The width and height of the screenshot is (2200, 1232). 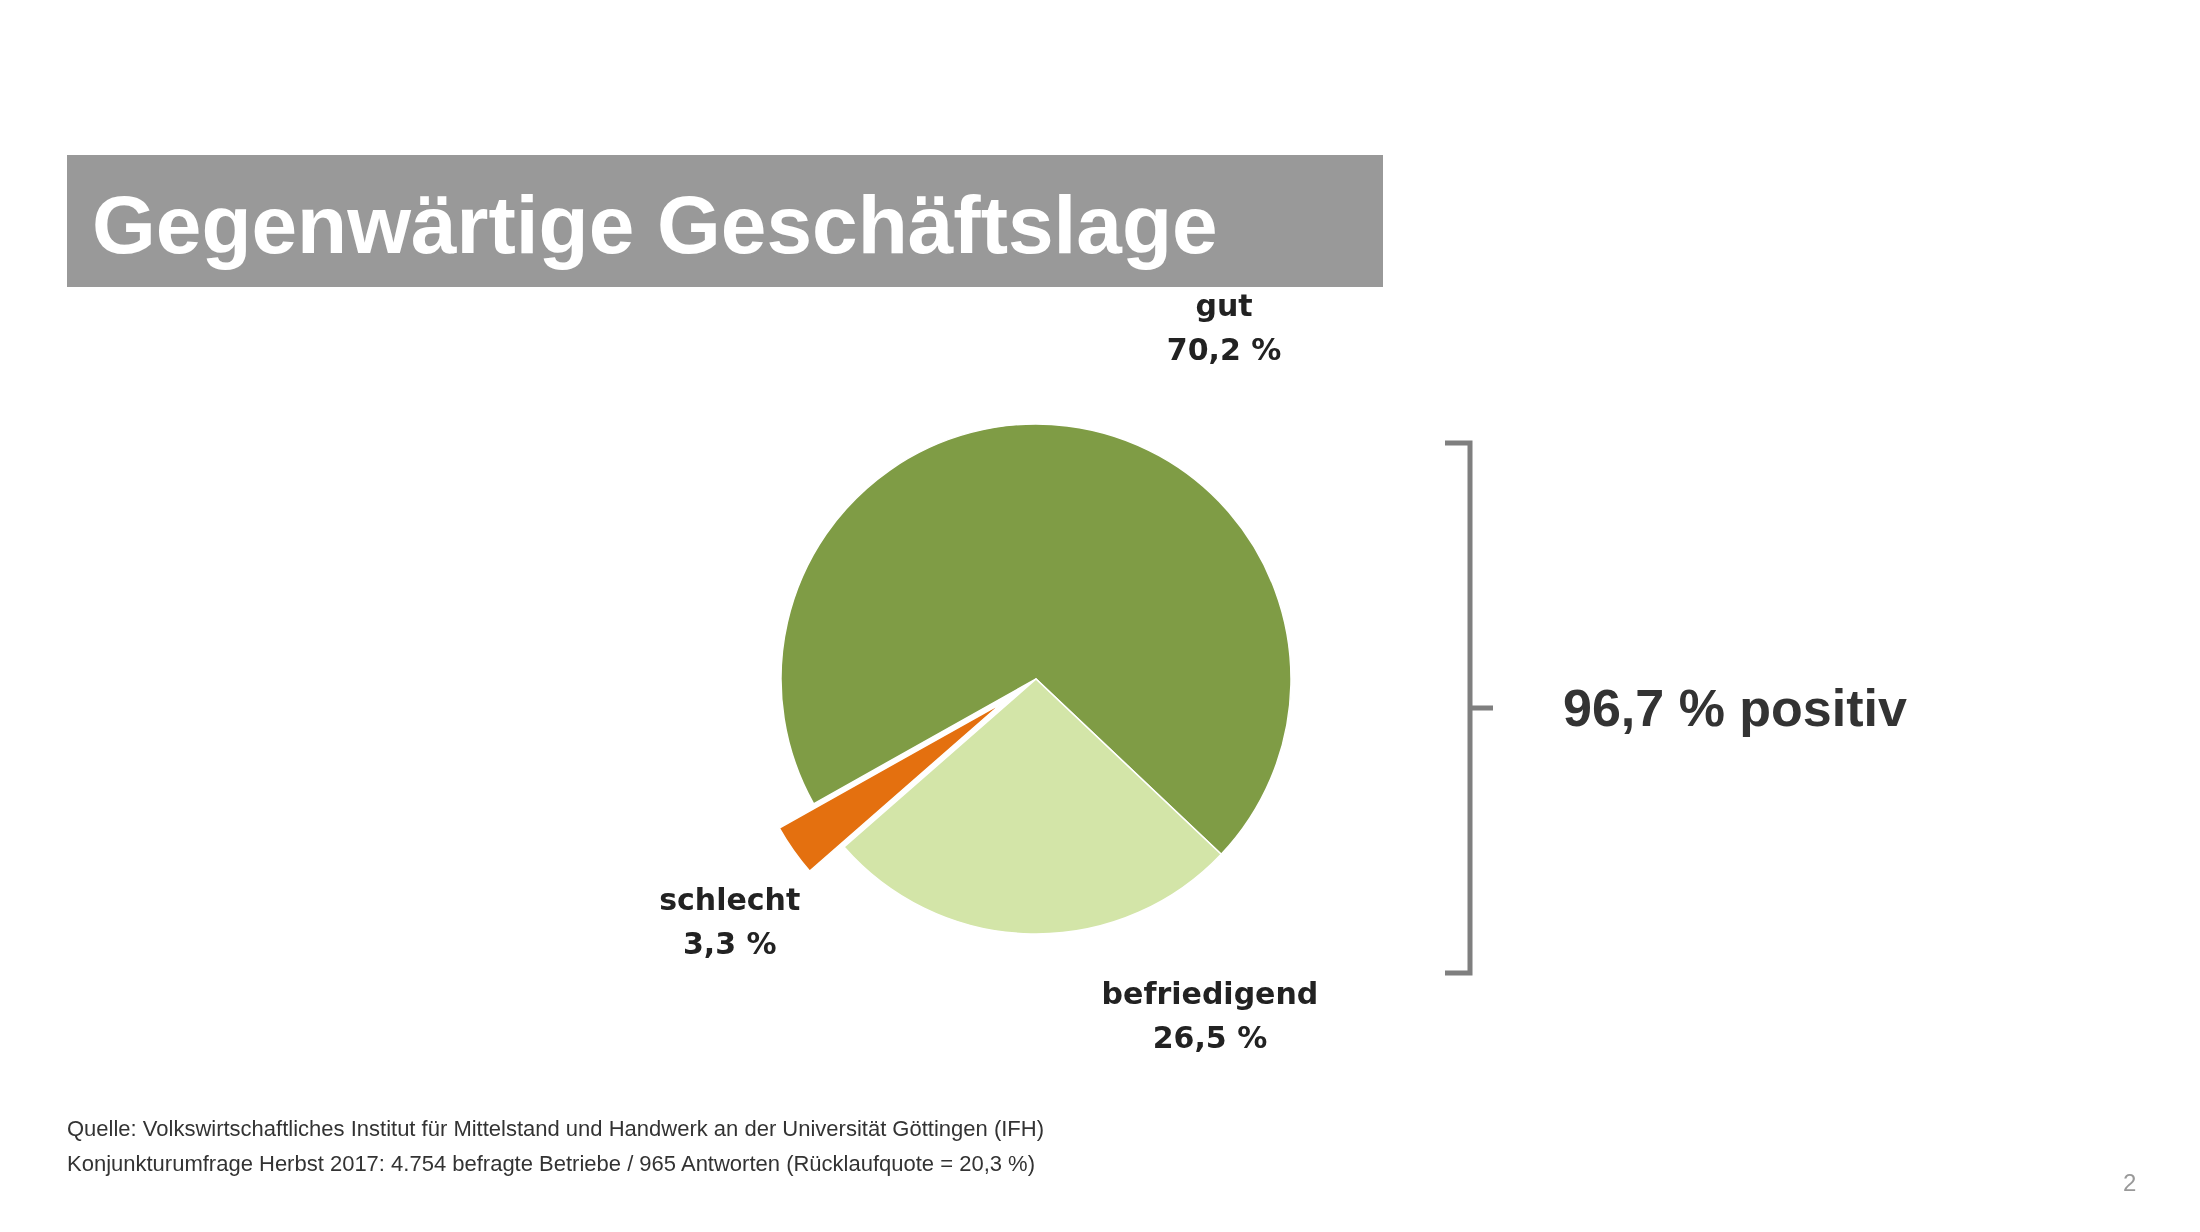 What do you see at coordinates (551, 1163) in the screenshot?
I see `text: Konjunkturumfrage Herbst 2017: 4.754 befragte Betriebe / 965 Antworten (Rücklaufquote = 20,3 %)` at bounding box center [551, 1163].